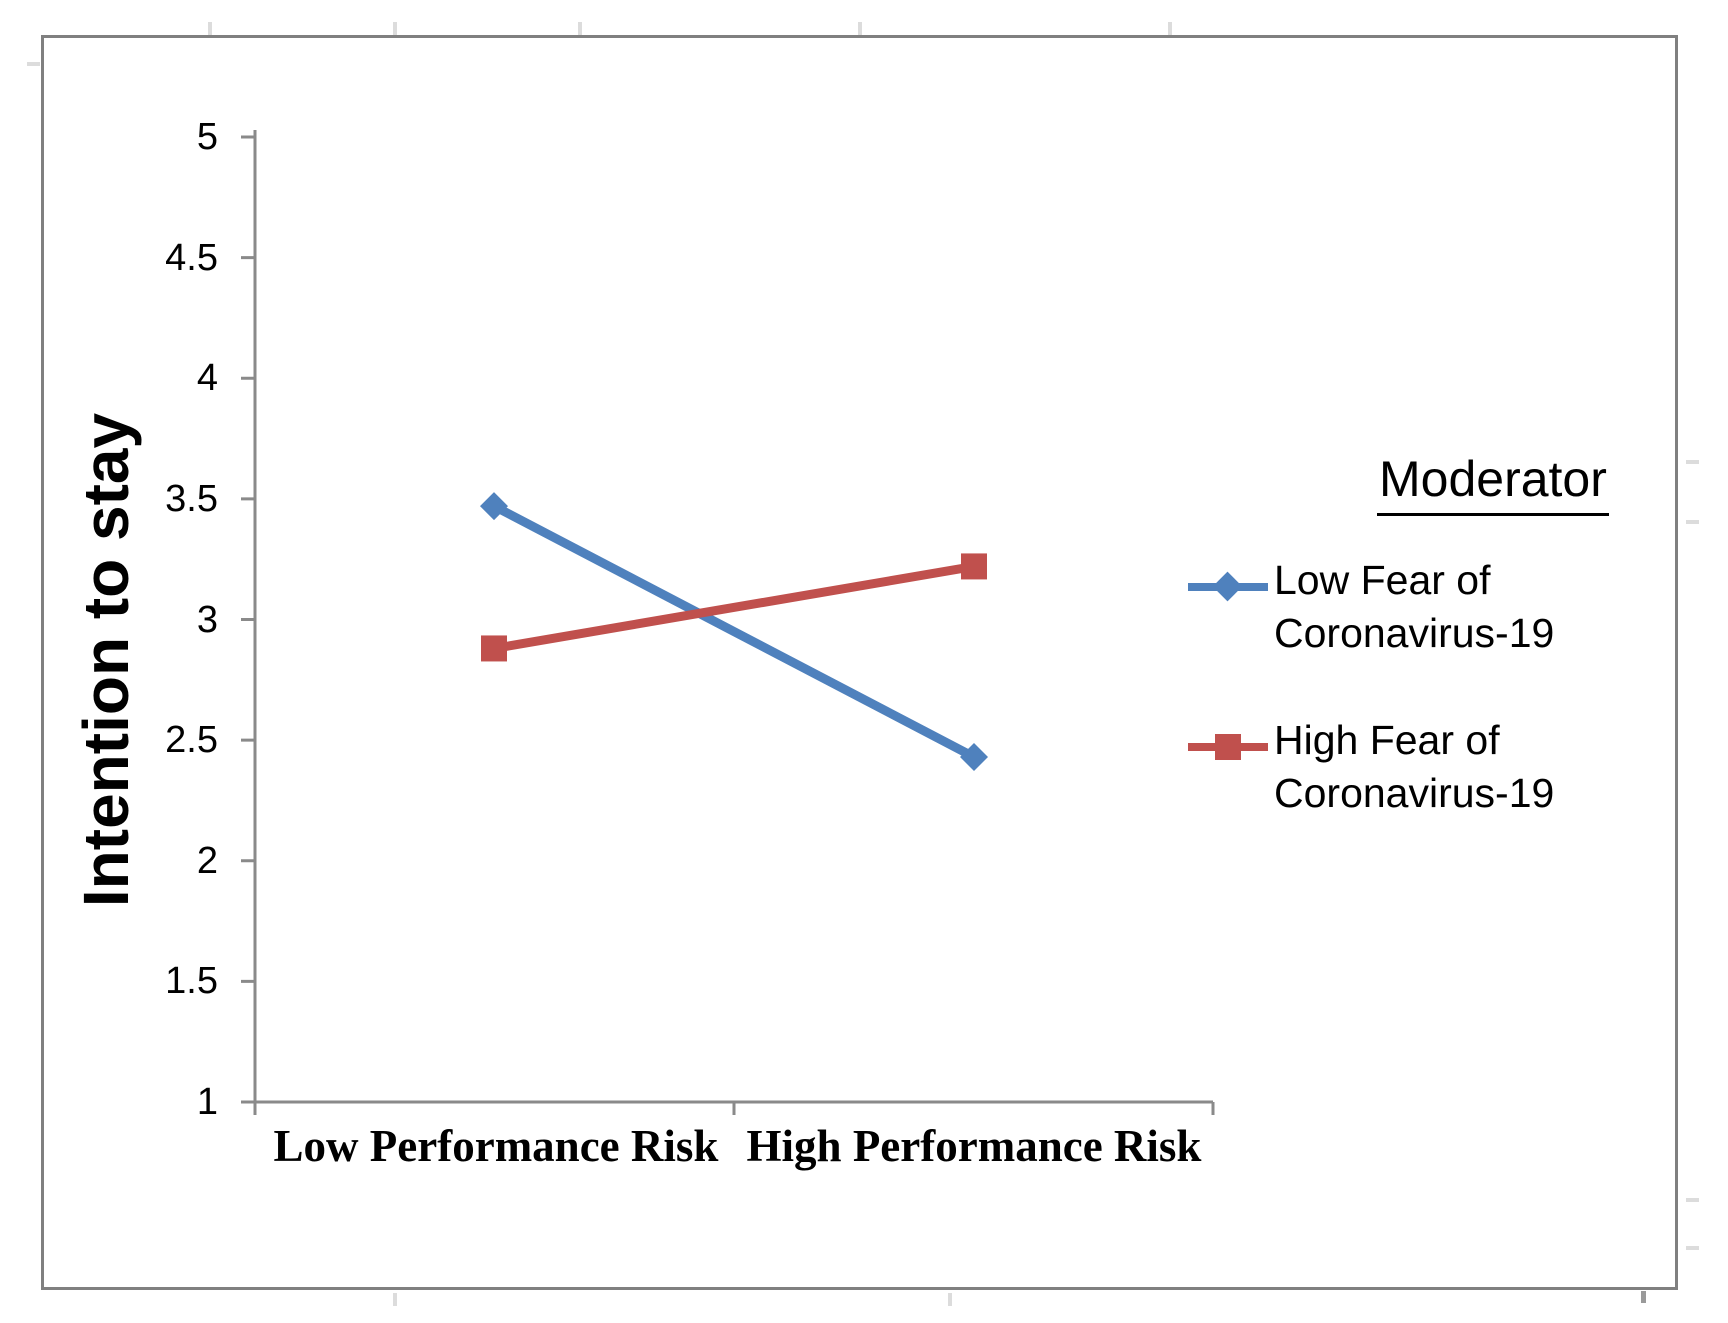 The width and height of the screenshot is (1728, 1323). Describe the element at coordinates (734, 607) in the screenshot. I see `series-line-square` at that location.